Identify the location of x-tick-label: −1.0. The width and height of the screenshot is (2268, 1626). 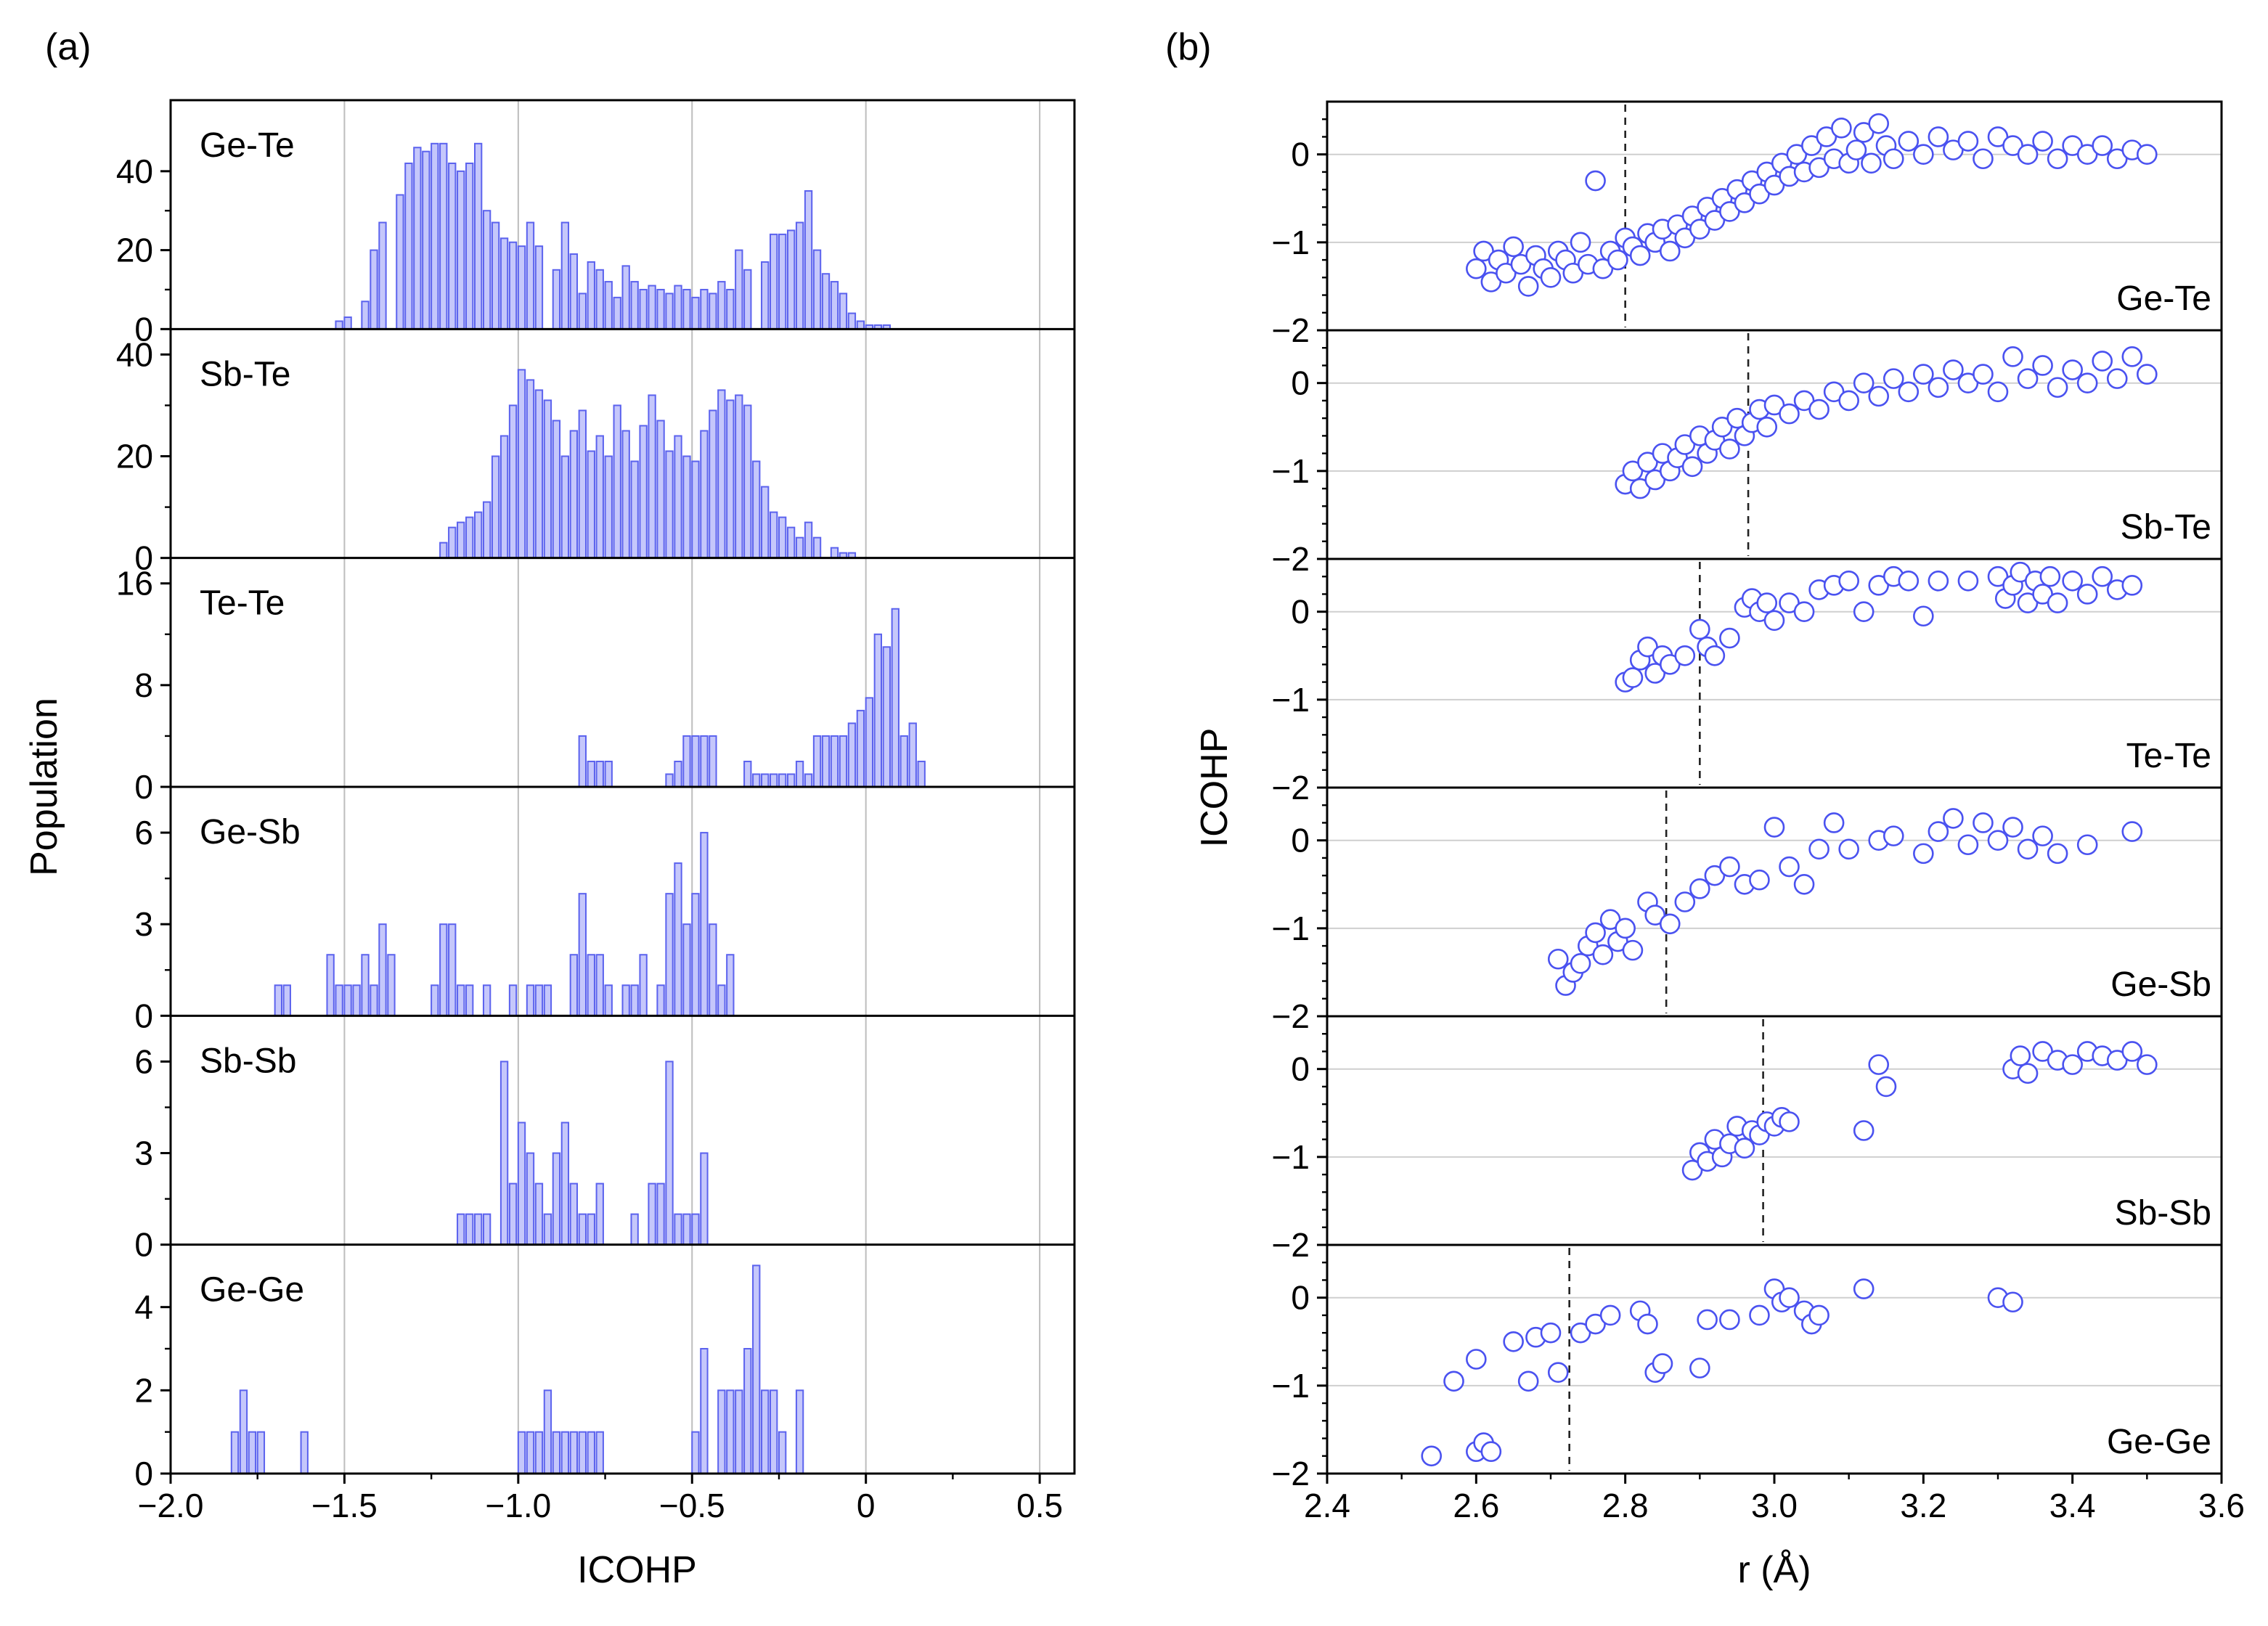
(518, 1505).